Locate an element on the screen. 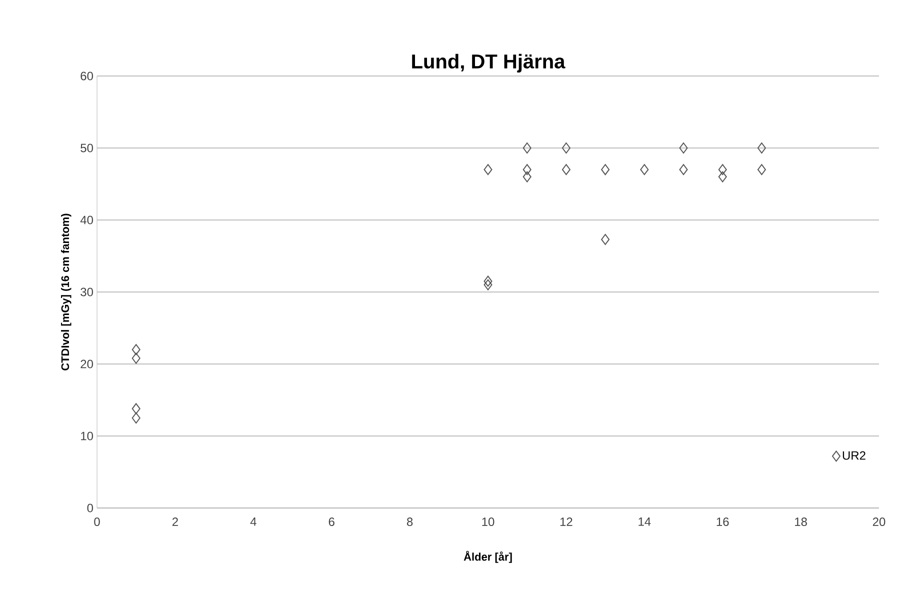 The width and height of the screenshot is (899, 598). x-tick-label: 2 is located at coordinates (175, 522).